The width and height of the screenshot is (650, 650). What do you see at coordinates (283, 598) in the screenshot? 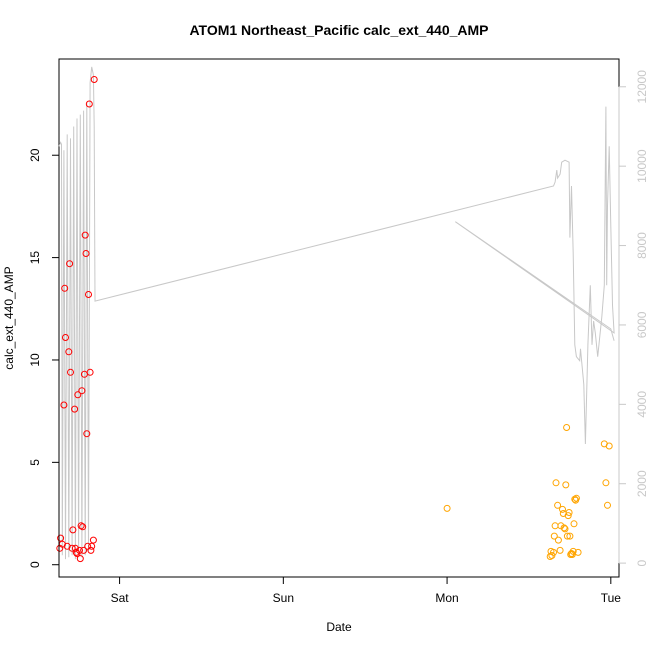
I see `x-tick-label: Sun` at bounding box center [283, 598].